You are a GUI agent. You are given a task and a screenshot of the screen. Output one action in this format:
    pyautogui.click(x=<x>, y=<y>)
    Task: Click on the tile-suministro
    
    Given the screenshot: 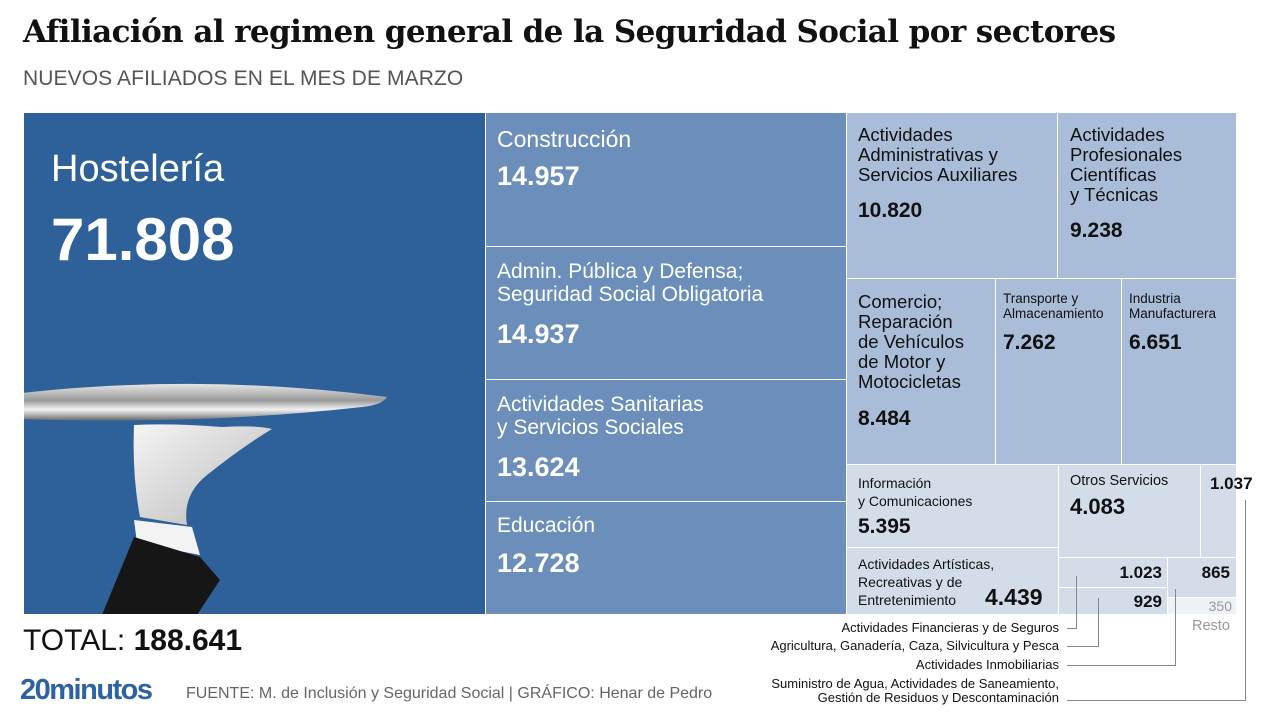 What is the action you would take?
    pyautogui.click(x=1218, y=511)
    